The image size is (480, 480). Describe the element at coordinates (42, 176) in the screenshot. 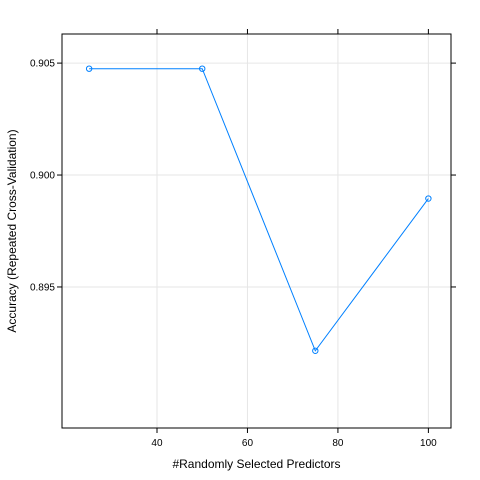

I see `y-tick-label: 0.900` at that location.